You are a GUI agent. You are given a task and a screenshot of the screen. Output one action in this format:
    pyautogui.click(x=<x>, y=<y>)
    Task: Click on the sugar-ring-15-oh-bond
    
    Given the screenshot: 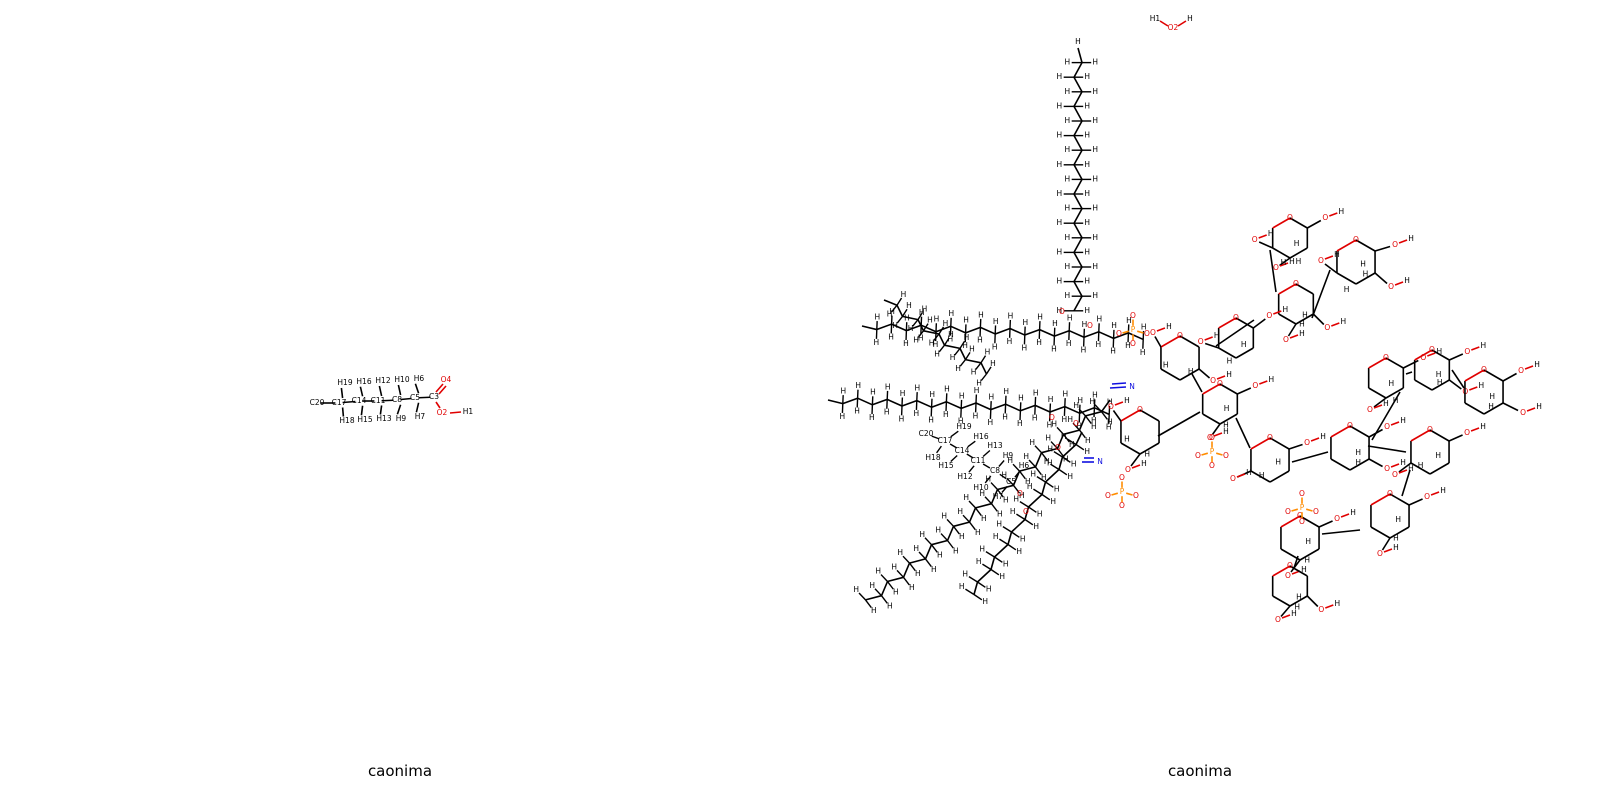 What is the action you would take?
    pyautogui.click(x=1345, y=515)
    